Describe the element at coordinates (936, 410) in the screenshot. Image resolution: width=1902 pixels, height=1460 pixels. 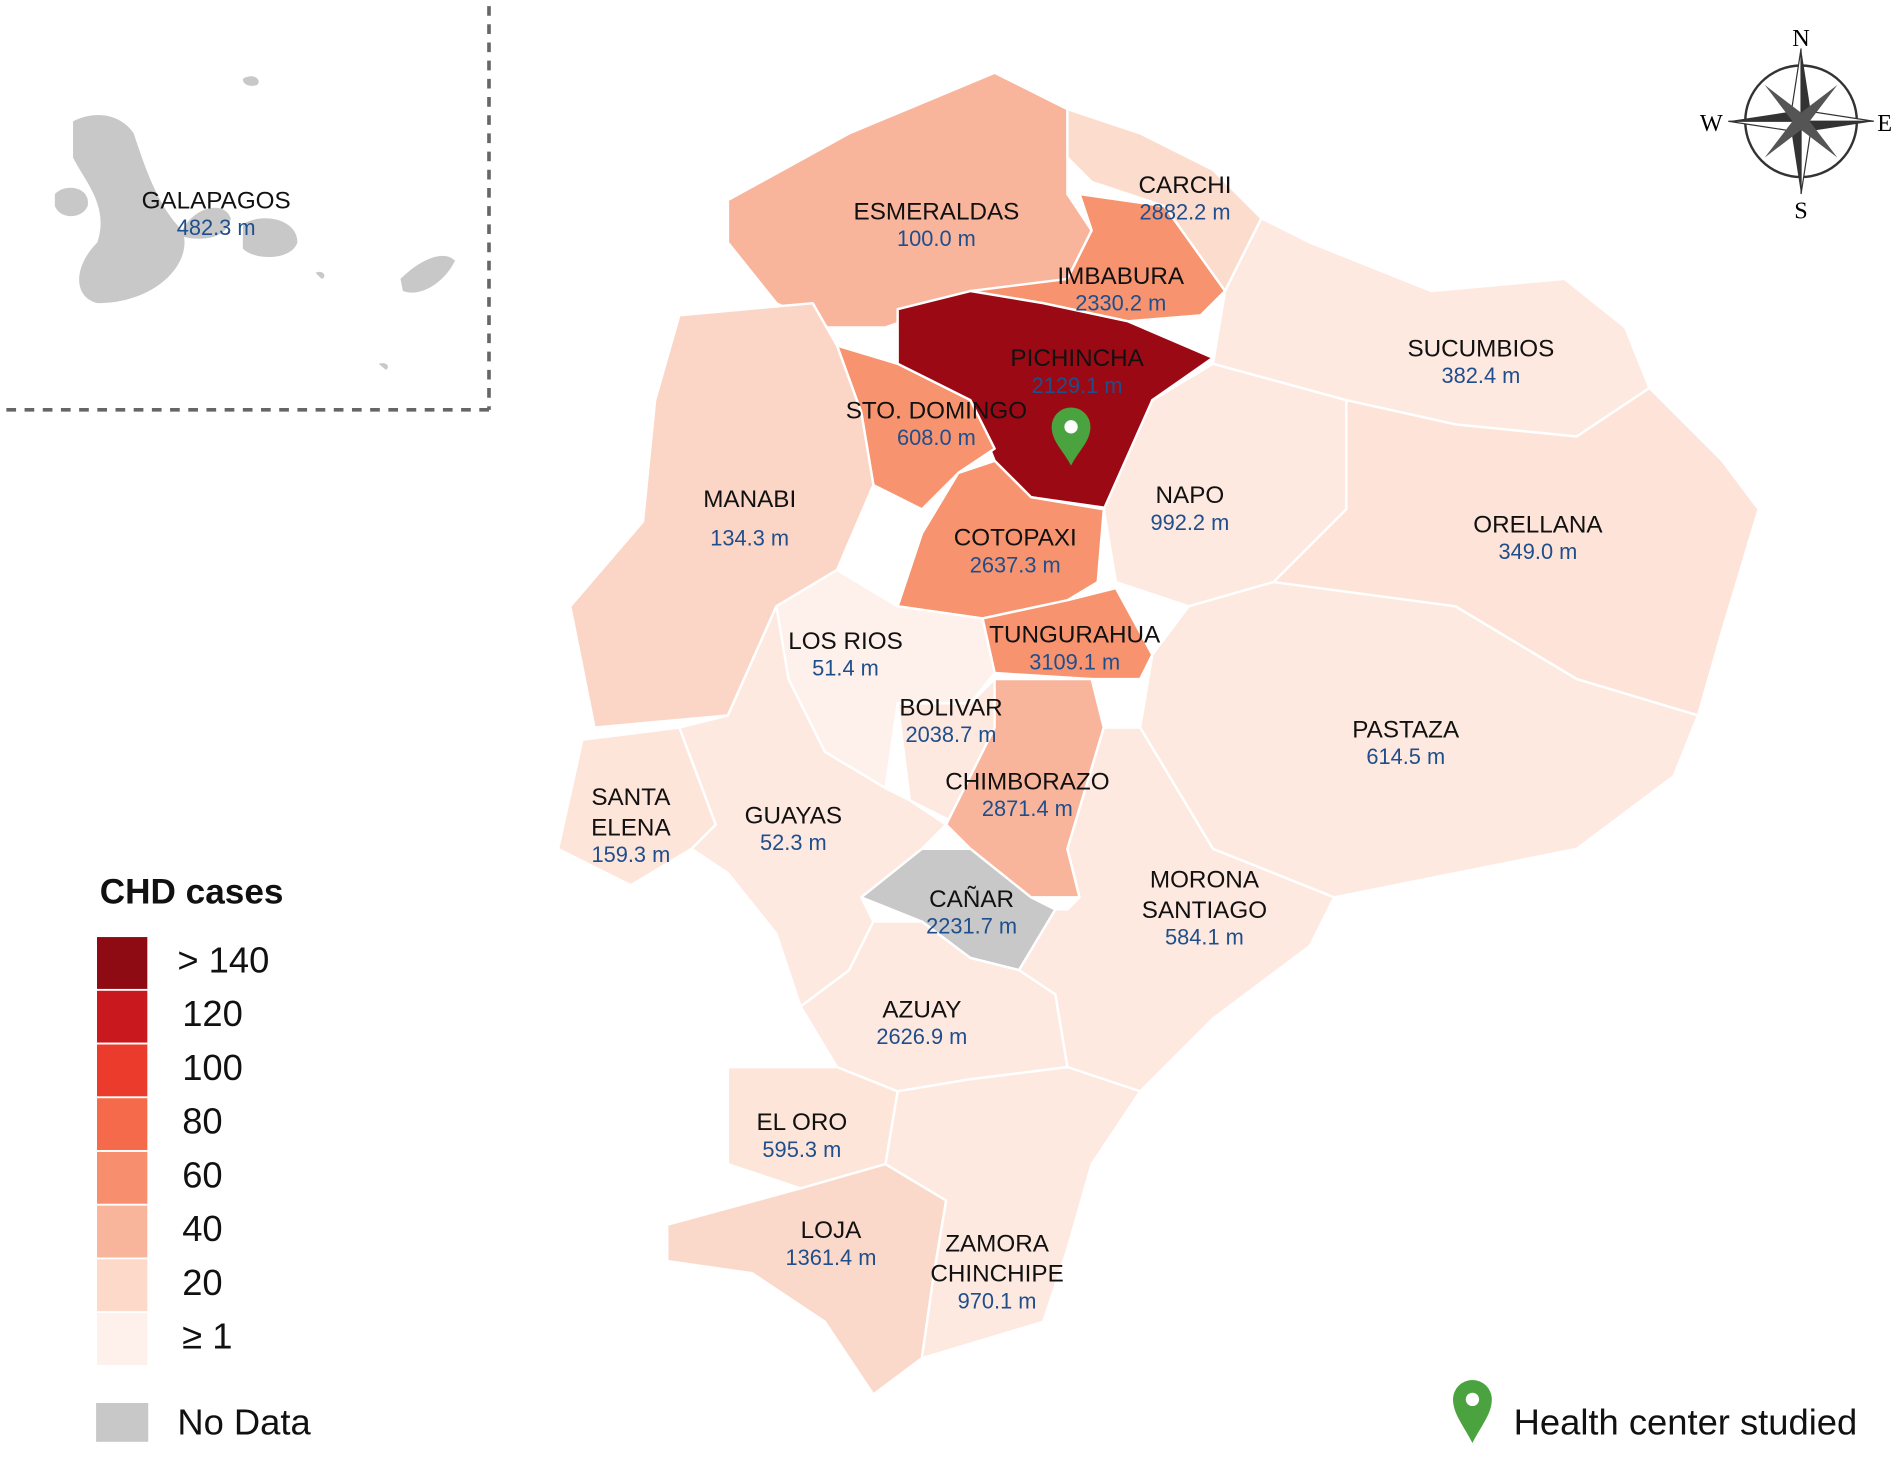
I see `province-name: STO. DOMINGO` at that location.